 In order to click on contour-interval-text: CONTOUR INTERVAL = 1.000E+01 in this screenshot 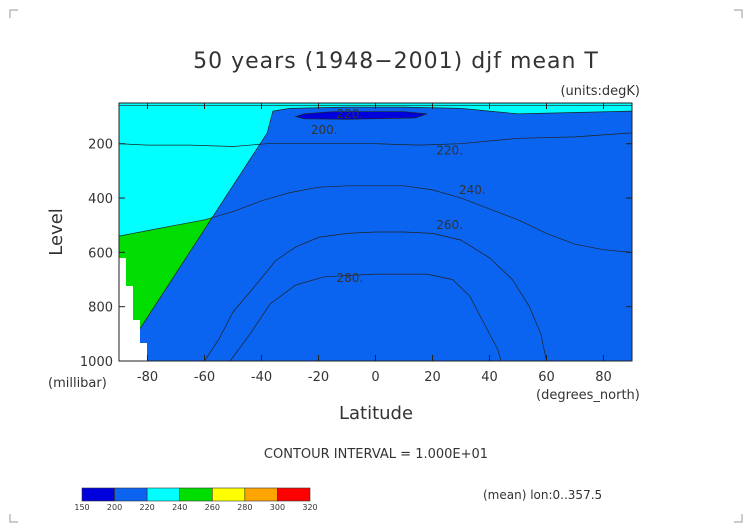, I will do `click(376, 454)`.